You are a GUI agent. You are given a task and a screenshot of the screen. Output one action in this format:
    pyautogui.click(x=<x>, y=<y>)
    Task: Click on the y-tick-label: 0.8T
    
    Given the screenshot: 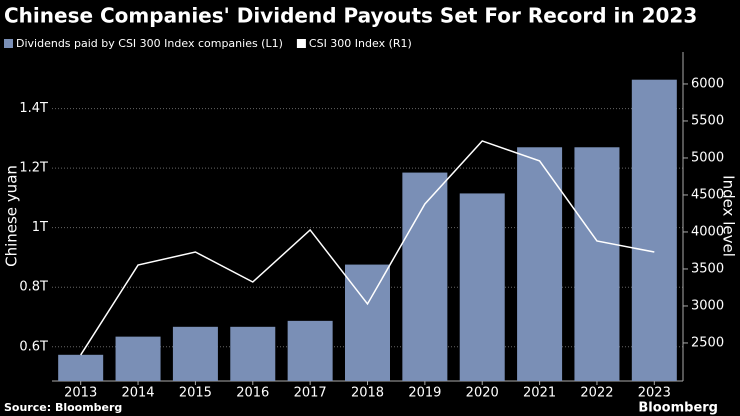 What is the action you would take?
    pyautogui.click(x=33, y=287)
    